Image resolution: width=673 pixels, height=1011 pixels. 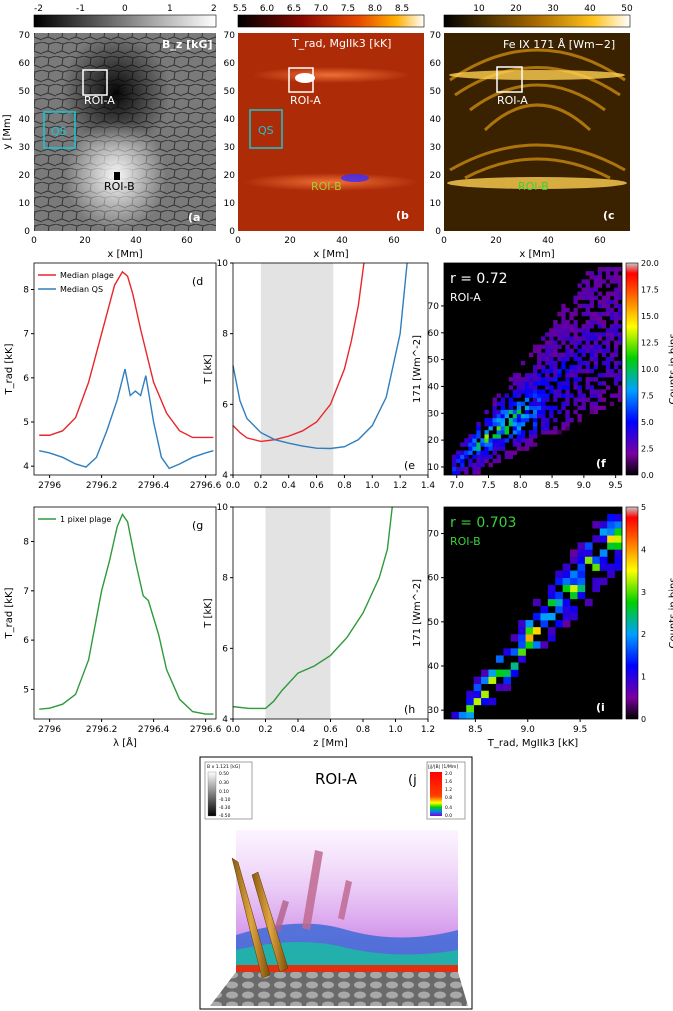 I want to click on plot-e-xtick-label: 0.2, so click(x=261, y=486).